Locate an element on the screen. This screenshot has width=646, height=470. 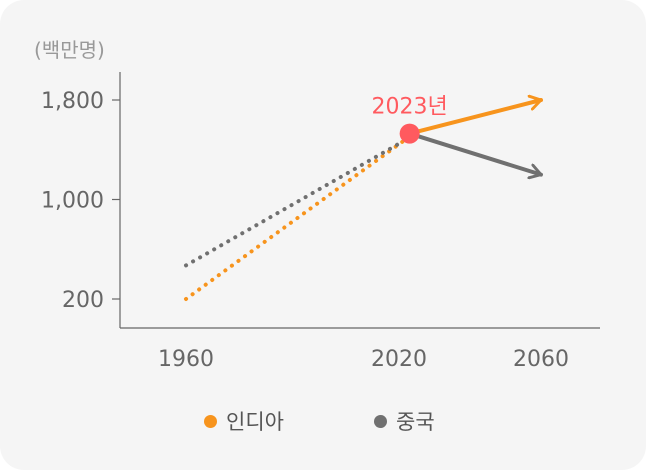
y-ticks: 200 1,000 1,800 is located at coordinates (80, 201).